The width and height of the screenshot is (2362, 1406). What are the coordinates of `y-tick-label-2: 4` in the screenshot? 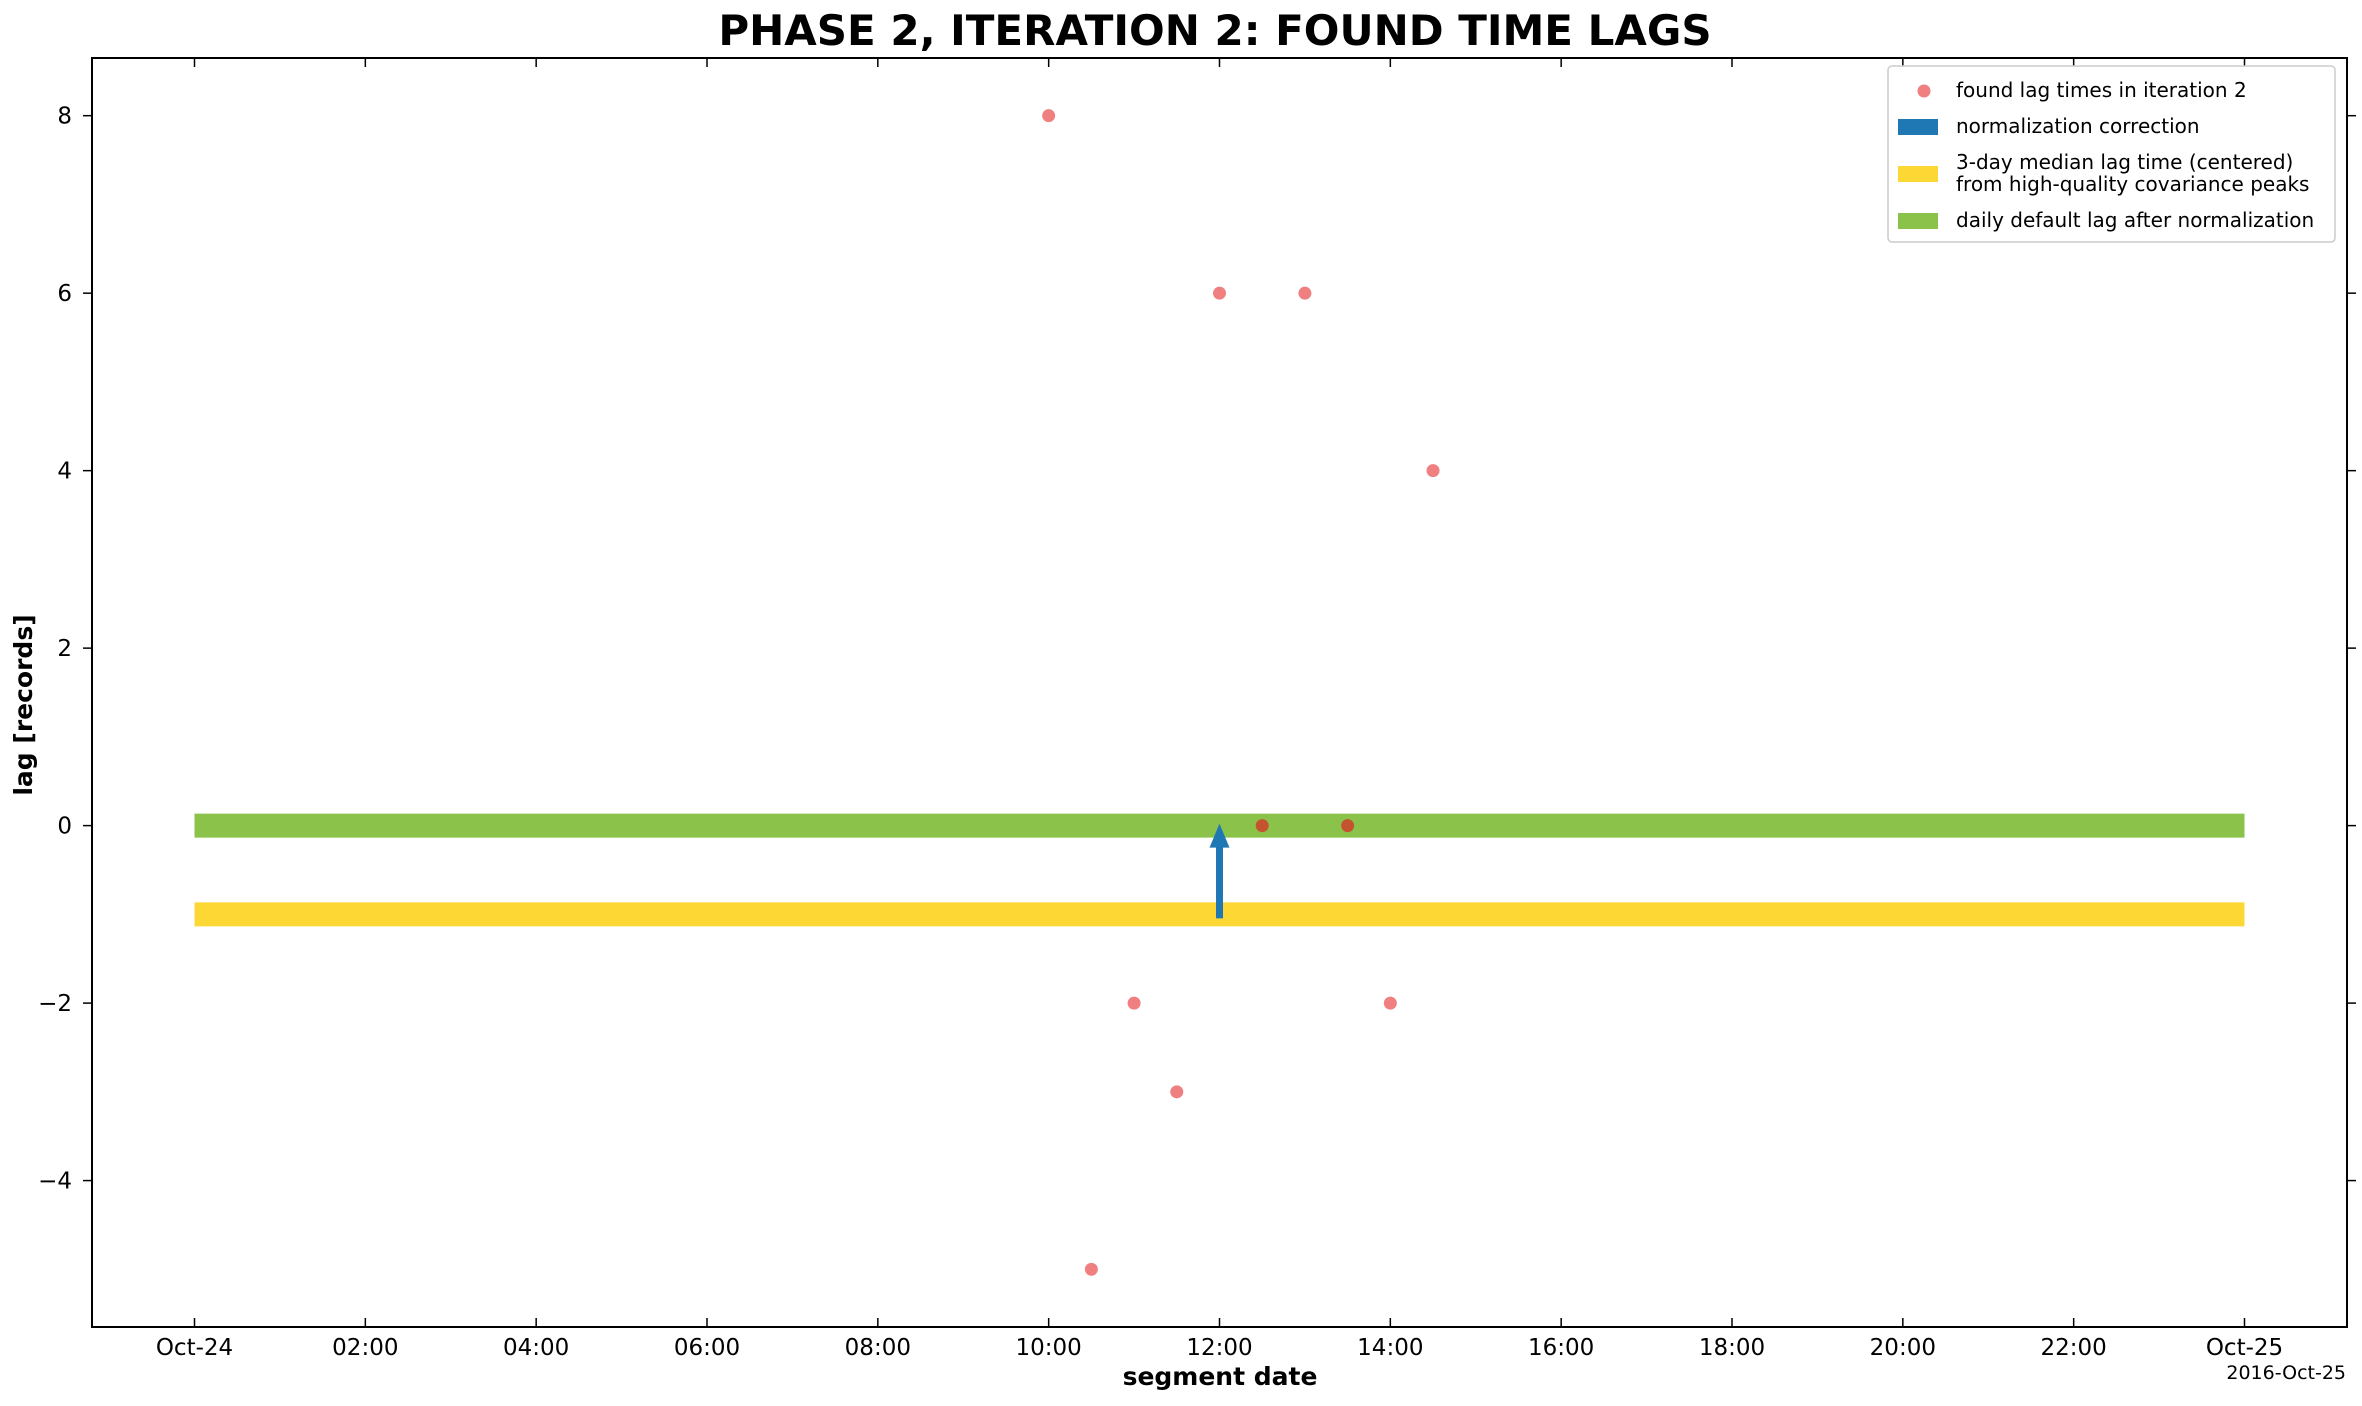 It's located at (64, 472).